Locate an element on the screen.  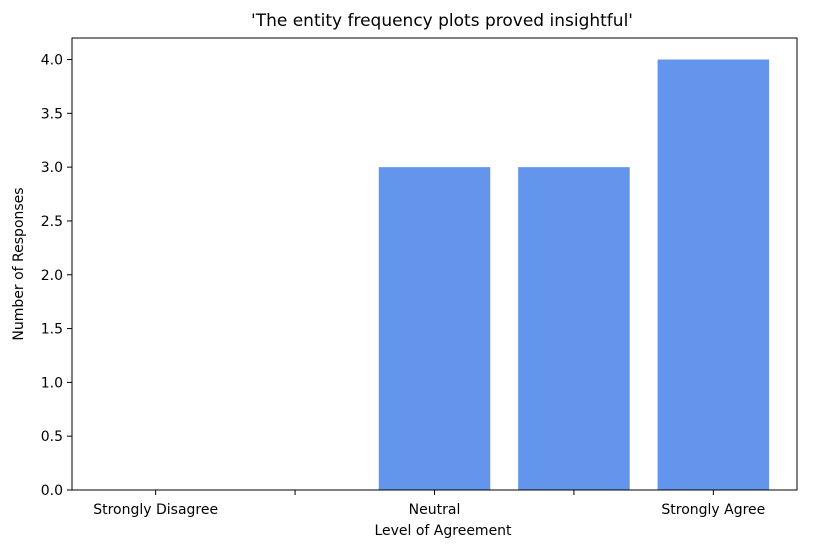
x-tick-label-2: Neutral is located at coordinates (435, 510).